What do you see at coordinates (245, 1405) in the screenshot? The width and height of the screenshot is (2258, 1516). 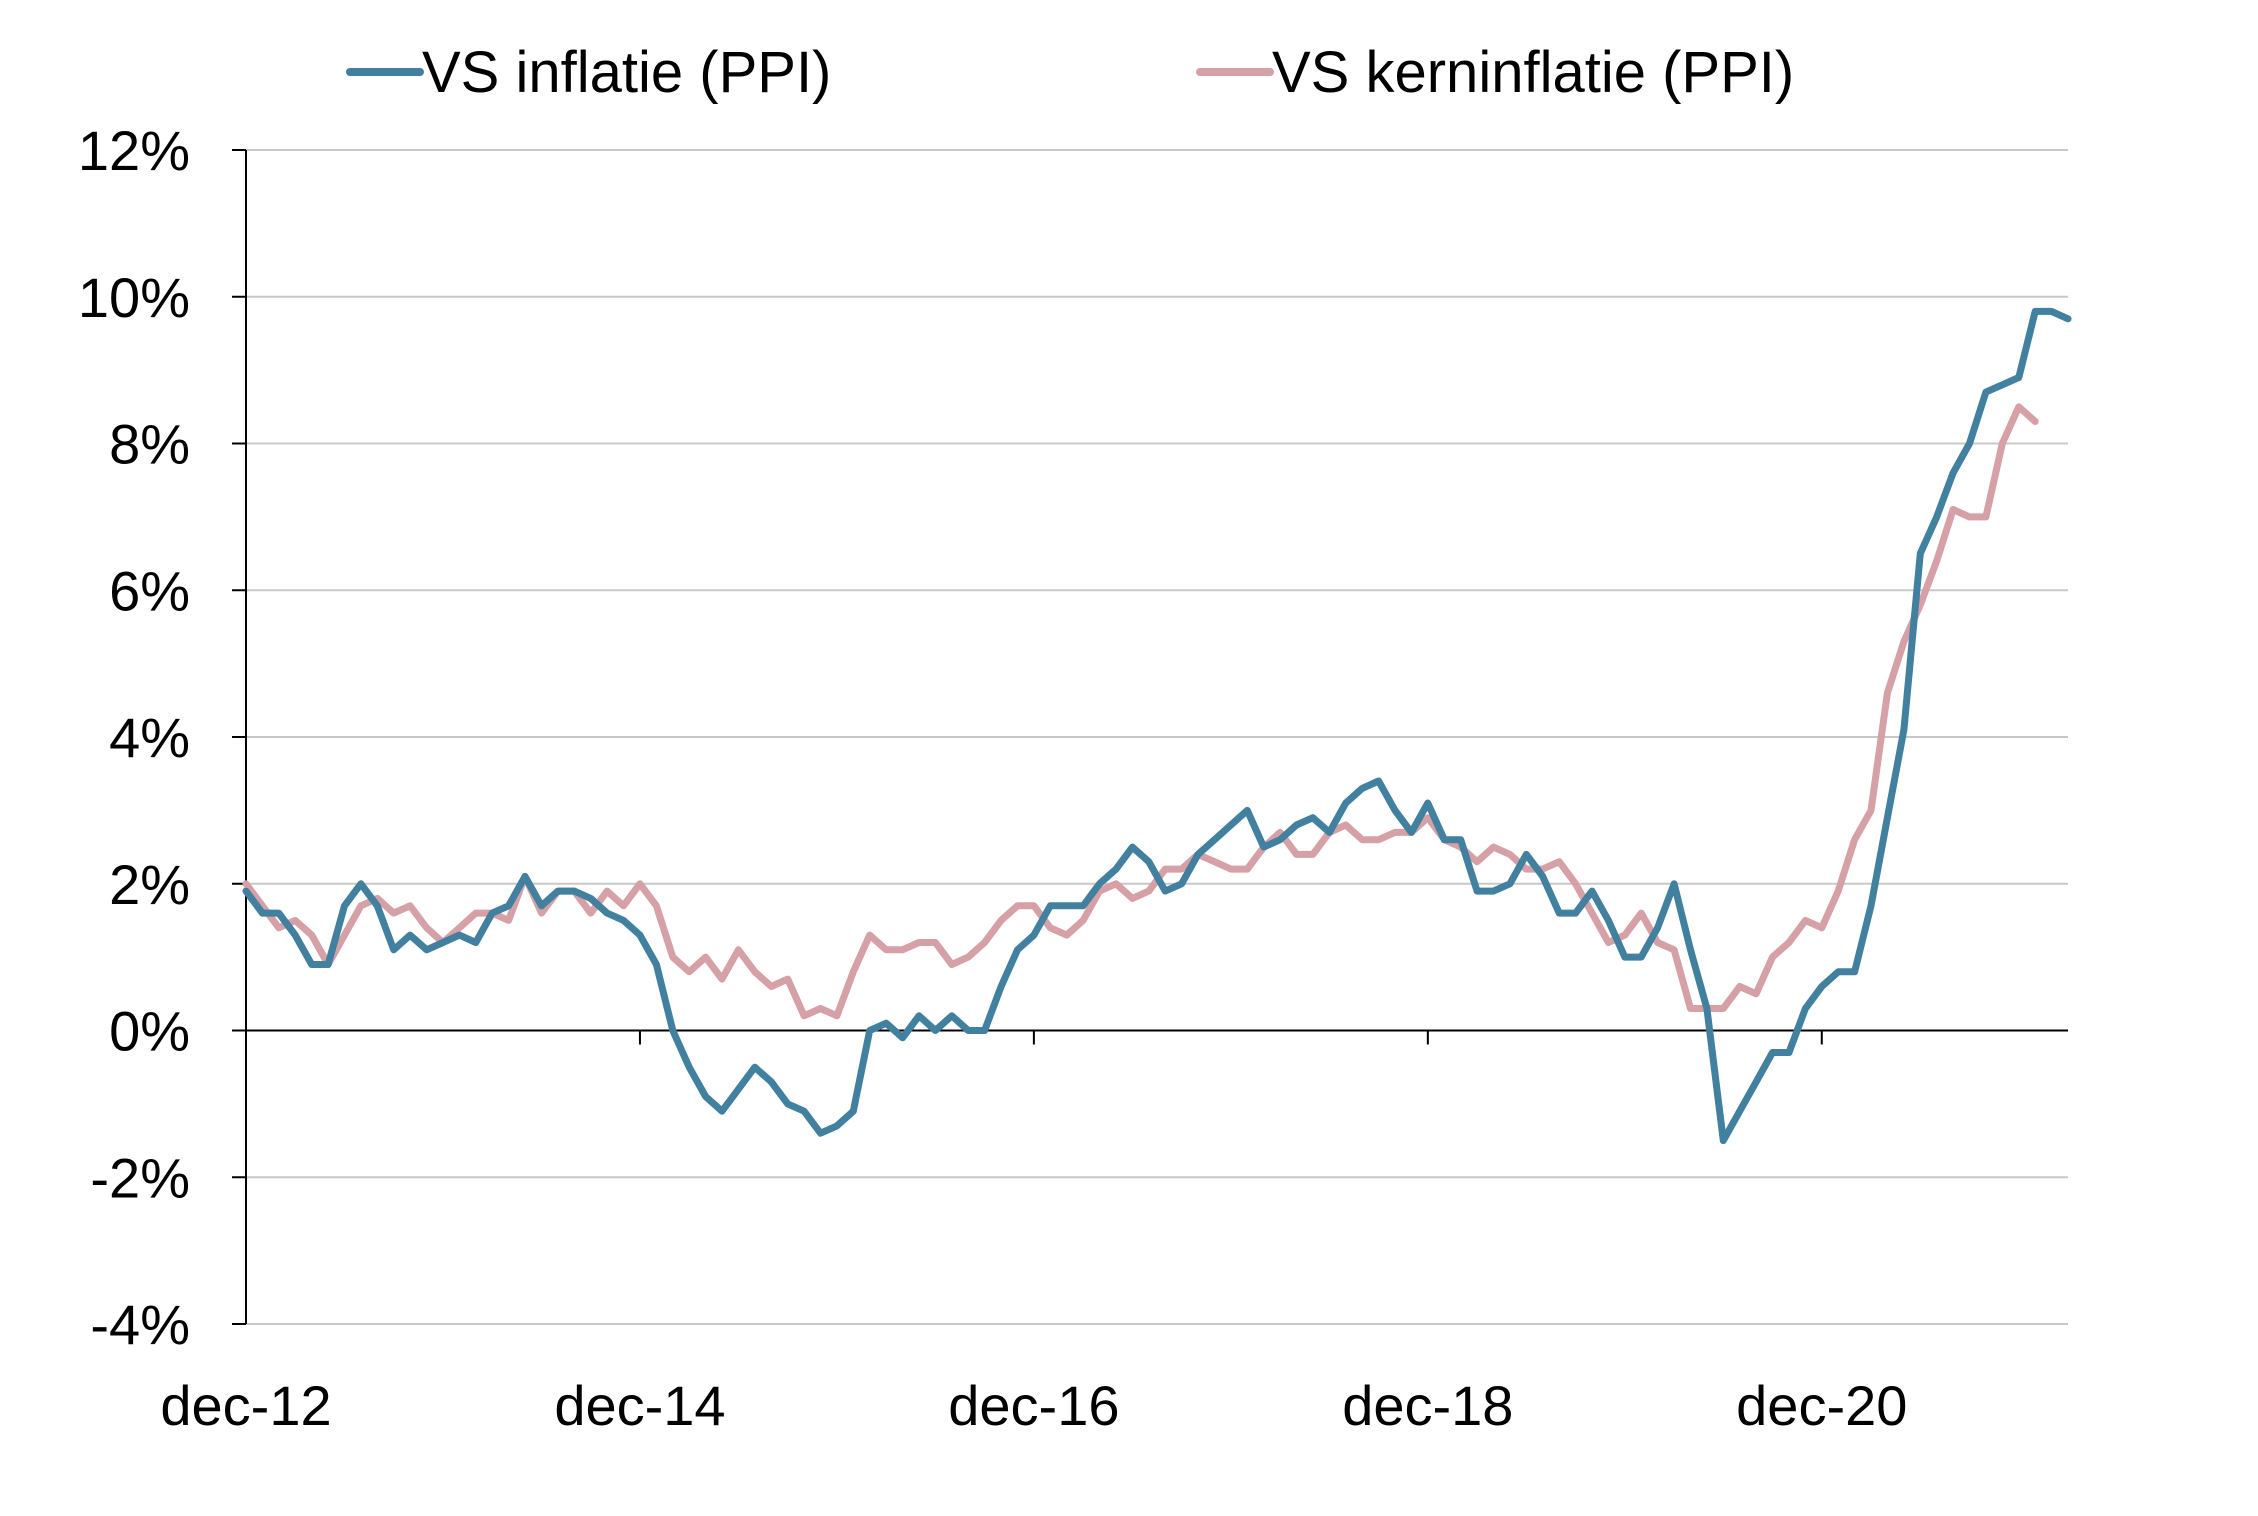 I see `x-tick-label: dec-12` at bounding box center [245, 1405].